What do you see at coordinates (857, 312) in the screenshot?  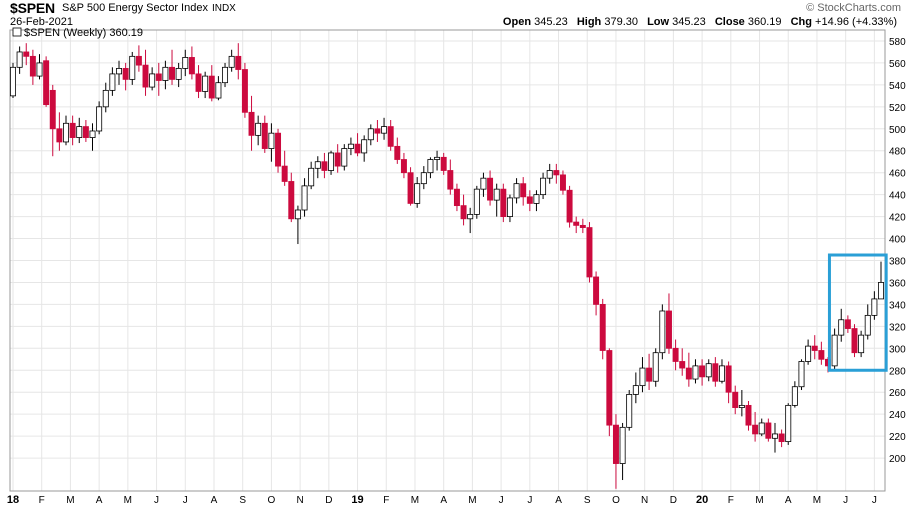 I see `highlight-box` at bounding box center [857, 312].